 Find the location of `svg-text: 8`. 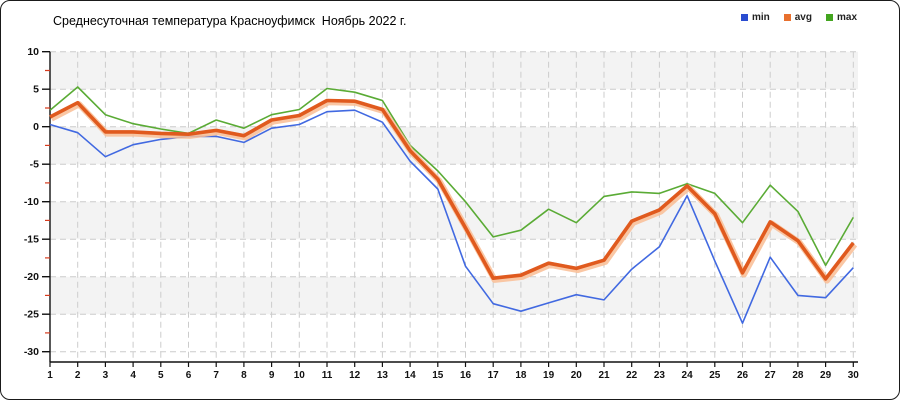

svg-text: 8 is located at coordinates (244, 375).